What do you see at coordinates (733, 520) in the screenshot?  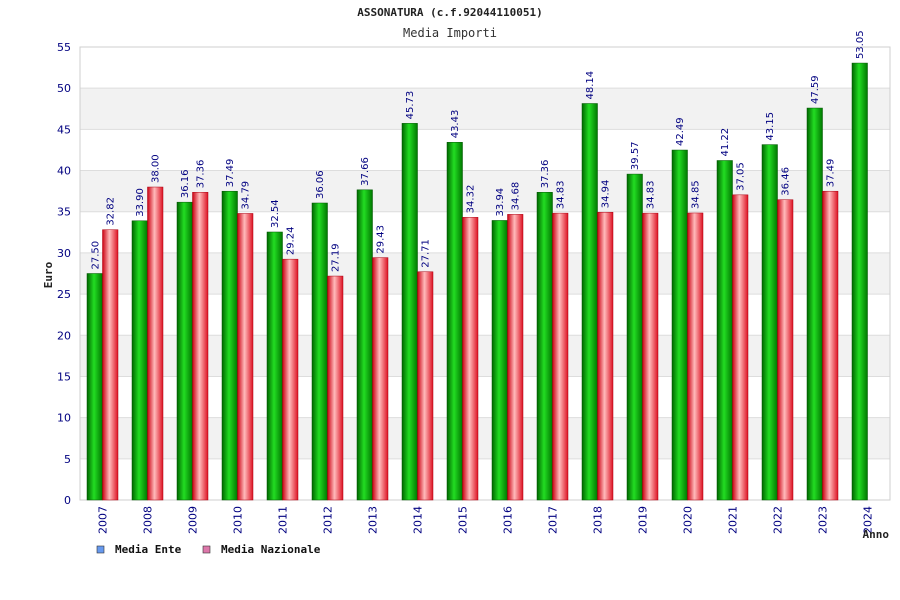 I see `x-tick-label: 2021` at bounding box center [733, 520].